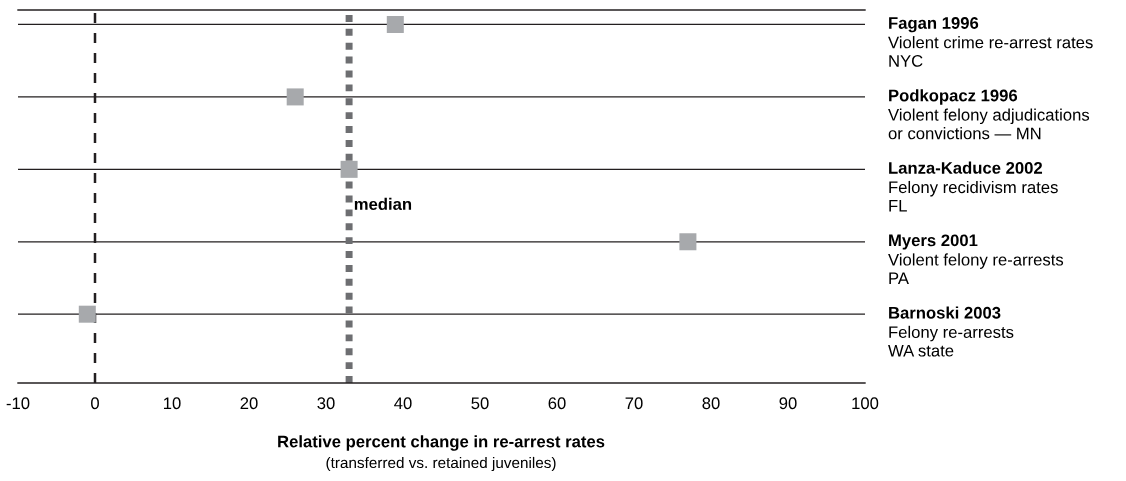  What do you see at coordinates (249, 403) in the screenshot?
I see `x-tick-label: 20` at bounding box center [249, 403].